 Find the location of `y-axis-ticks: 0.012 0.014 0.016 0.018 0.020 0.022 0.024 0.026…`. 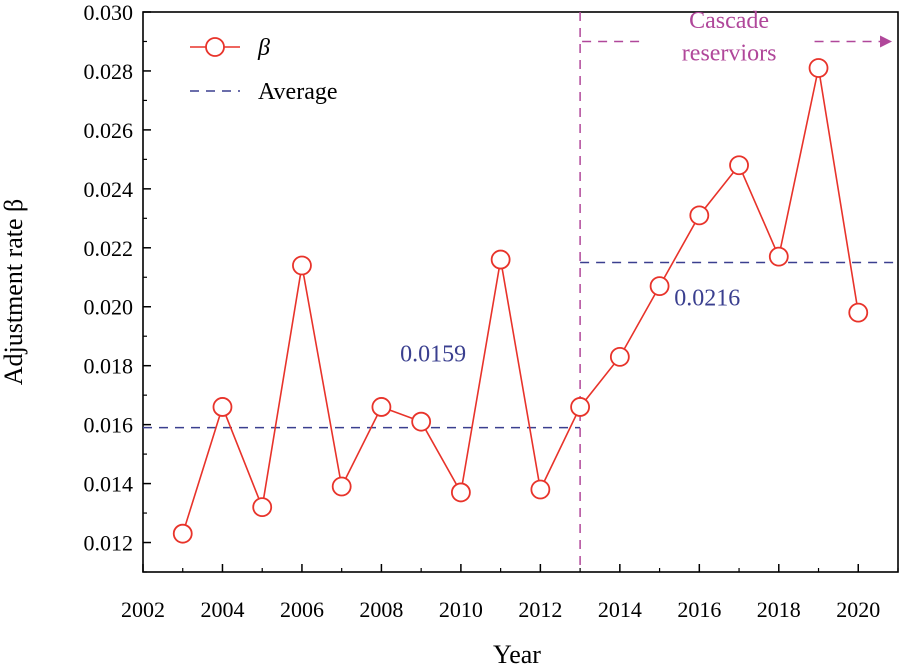

y-axis-ticks: 0.012 0.014 0.016 0.018 0.020 0.022 0.024 0.026… is located at coordinates (117, 286).